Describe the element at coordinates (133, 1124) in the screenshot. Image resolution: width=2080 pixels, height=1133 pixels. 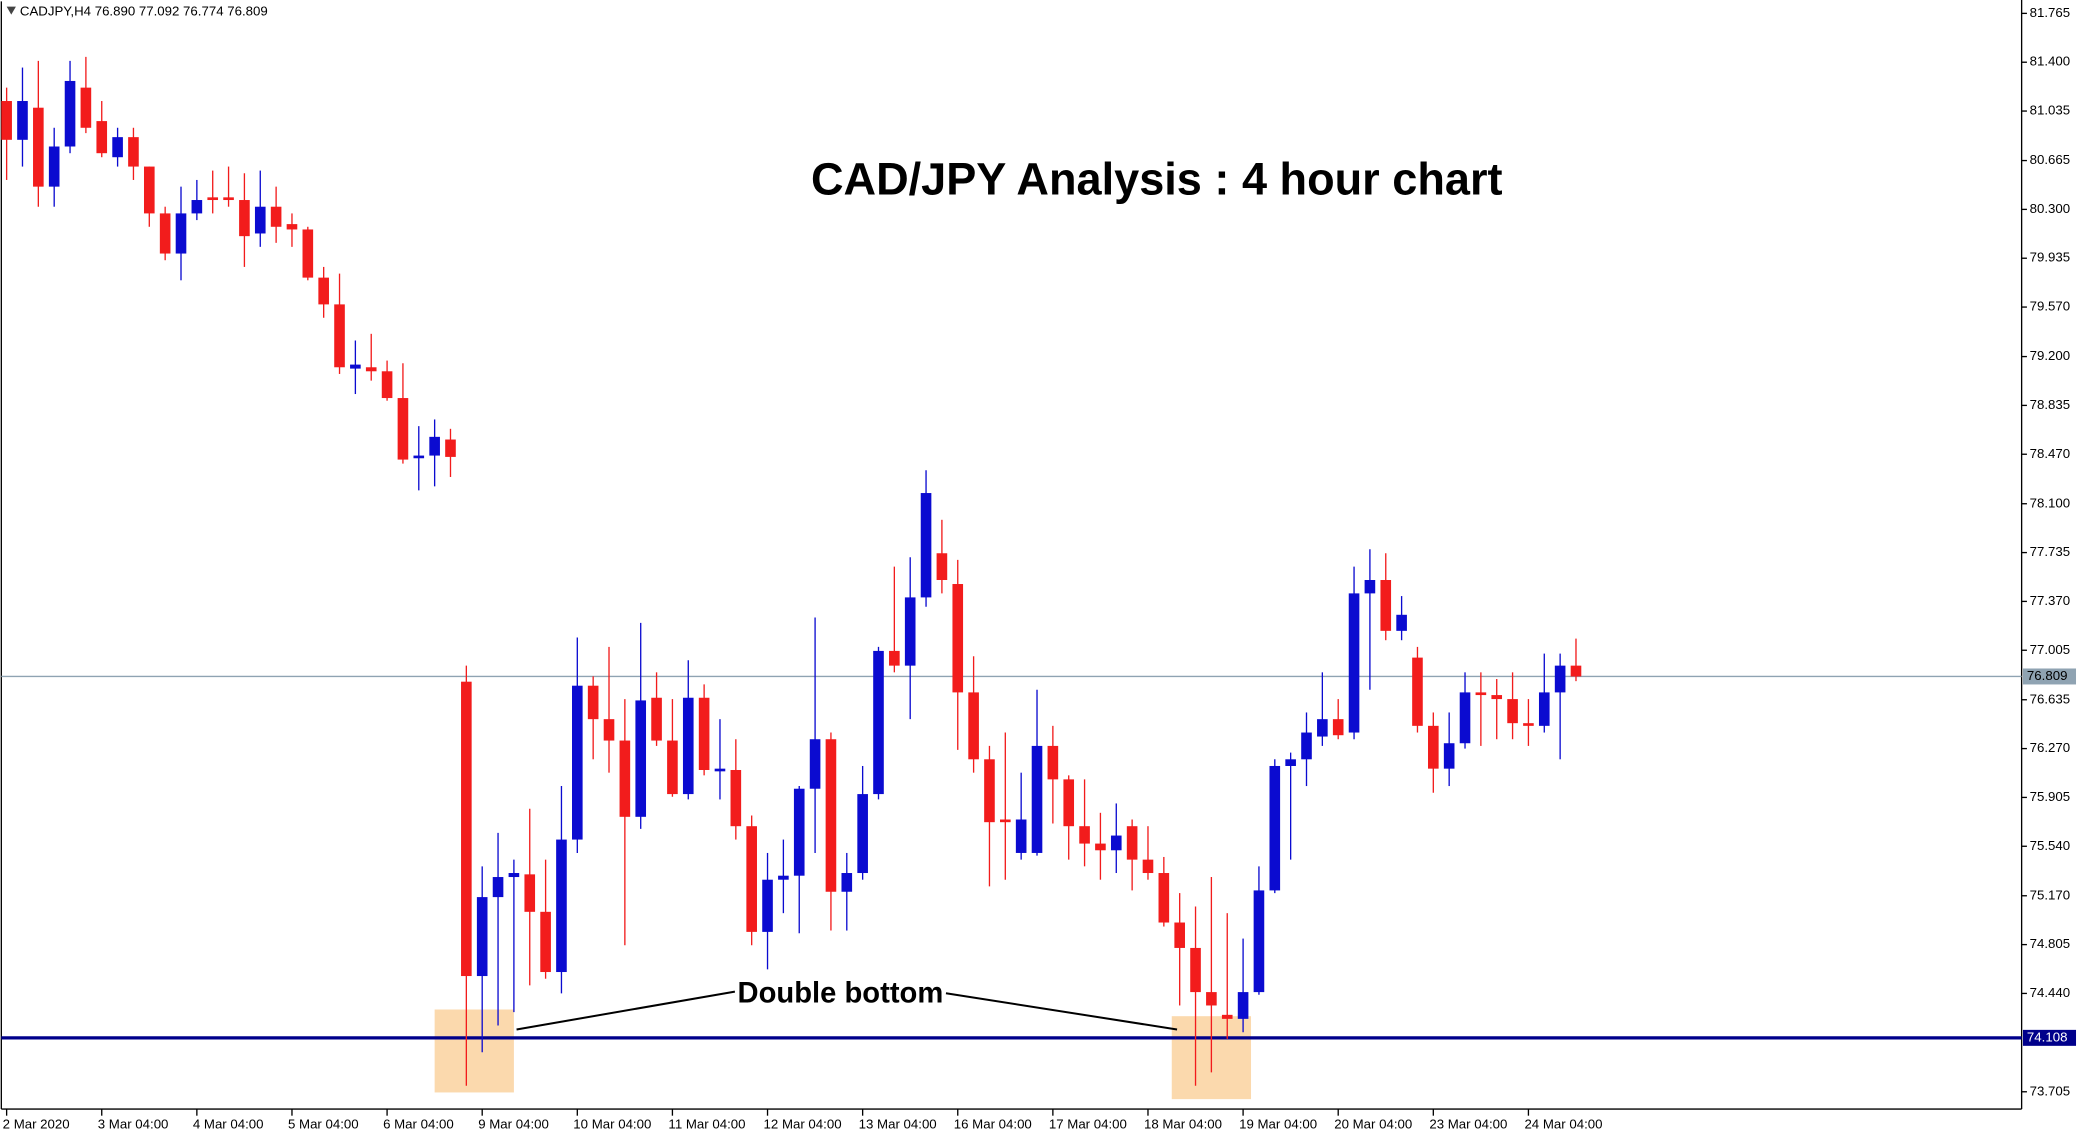
I see `x-tick-label: 3 Mar 04:00` at that location.